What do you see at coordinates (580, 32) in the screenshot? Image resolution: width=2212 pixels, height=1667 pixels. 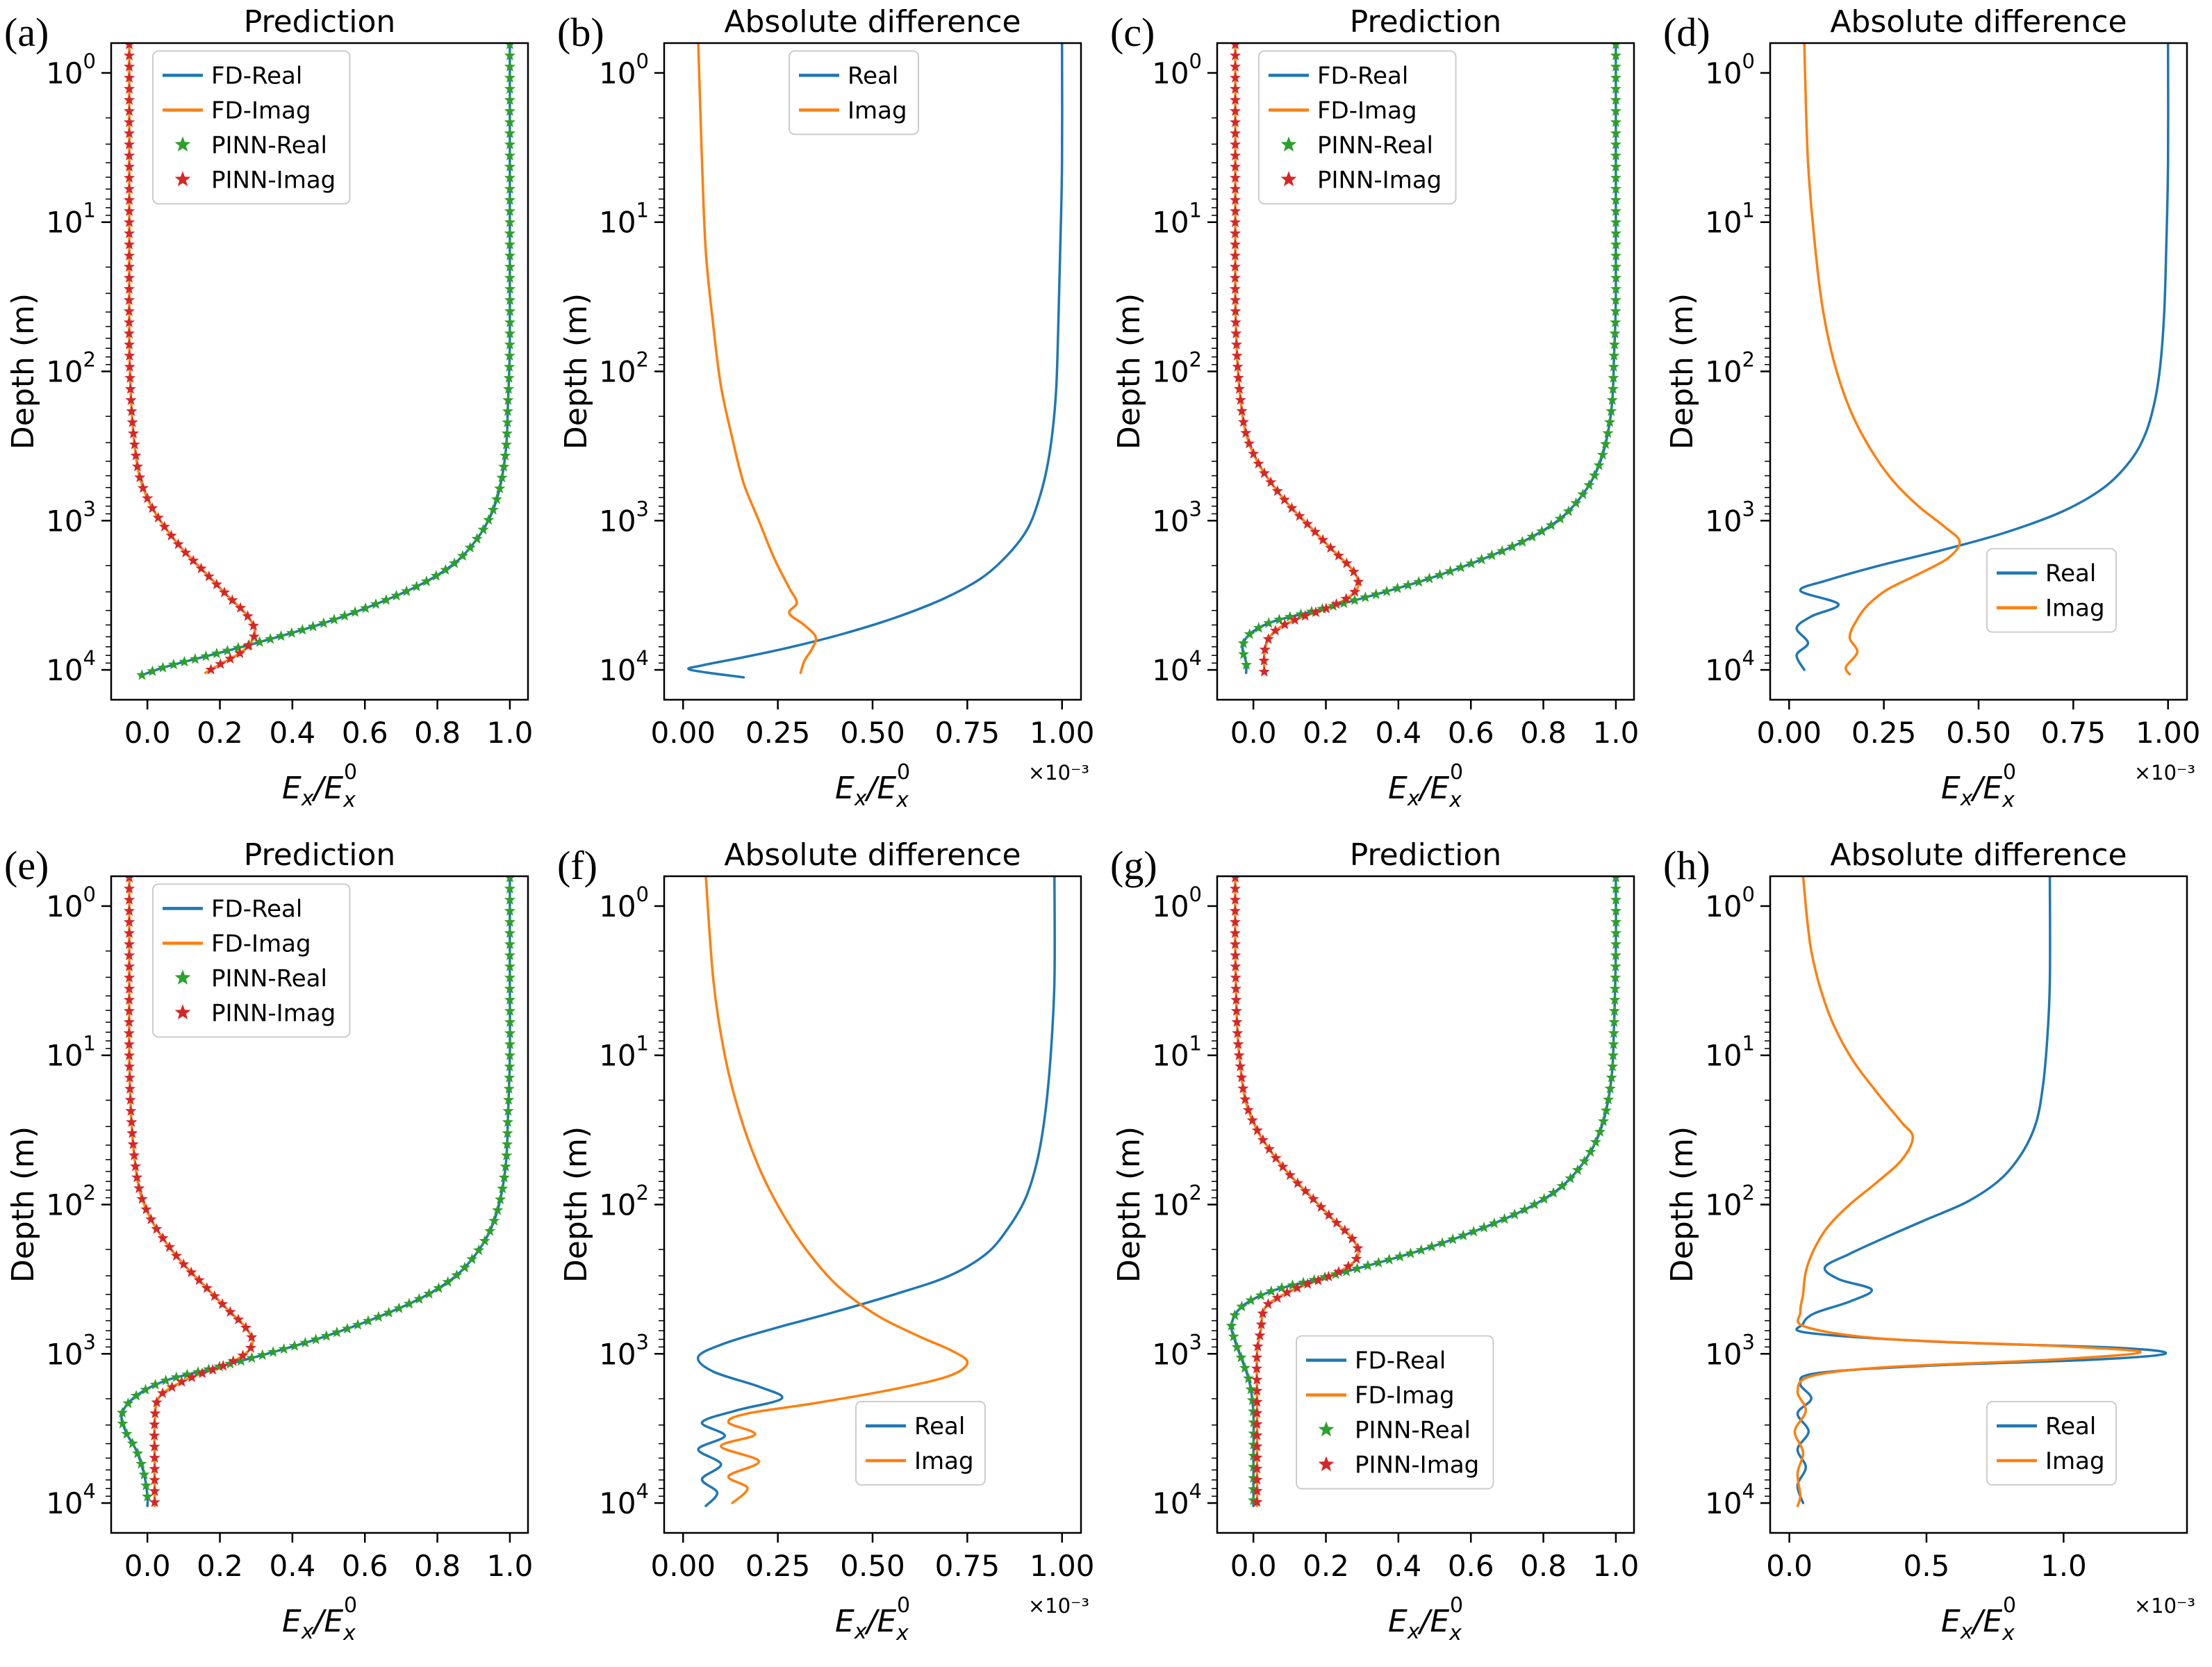 I see `panel-letter: (b)` at bounding box center [580, 32].